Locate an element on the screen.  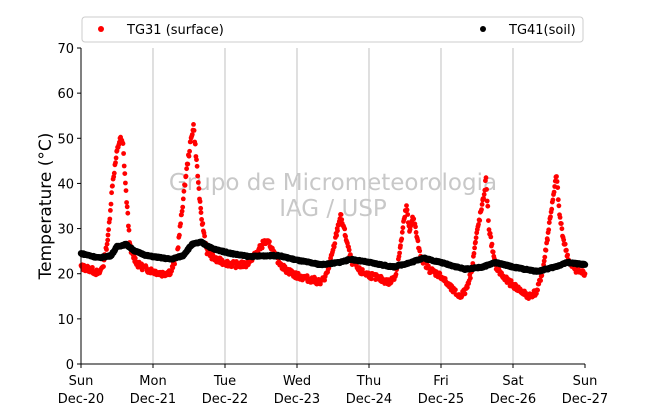
x-tick-label-day: Fri is located at coordinates (441, 381).